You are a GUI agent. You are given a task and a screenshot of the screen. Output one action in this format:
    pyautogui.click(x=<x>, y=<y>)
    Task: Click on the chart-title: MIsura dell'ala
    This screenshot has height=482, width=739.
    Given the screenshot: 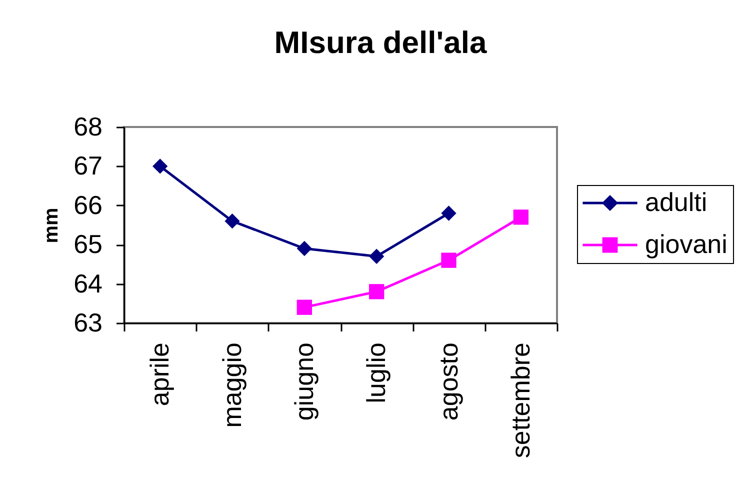 What is the action you would take?
    pyautogui.click(x=381, y=42)
    